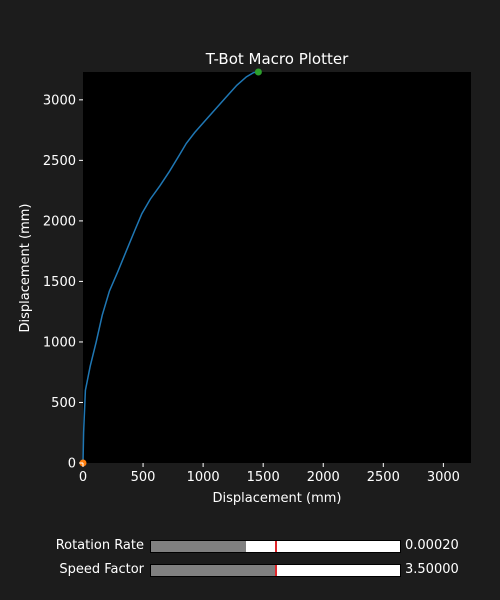 This screenshot has height=600, width=500. Describe the element at coordinates (323, 477) in the screenshot. I see `x-tick-label: 2000` at that location.